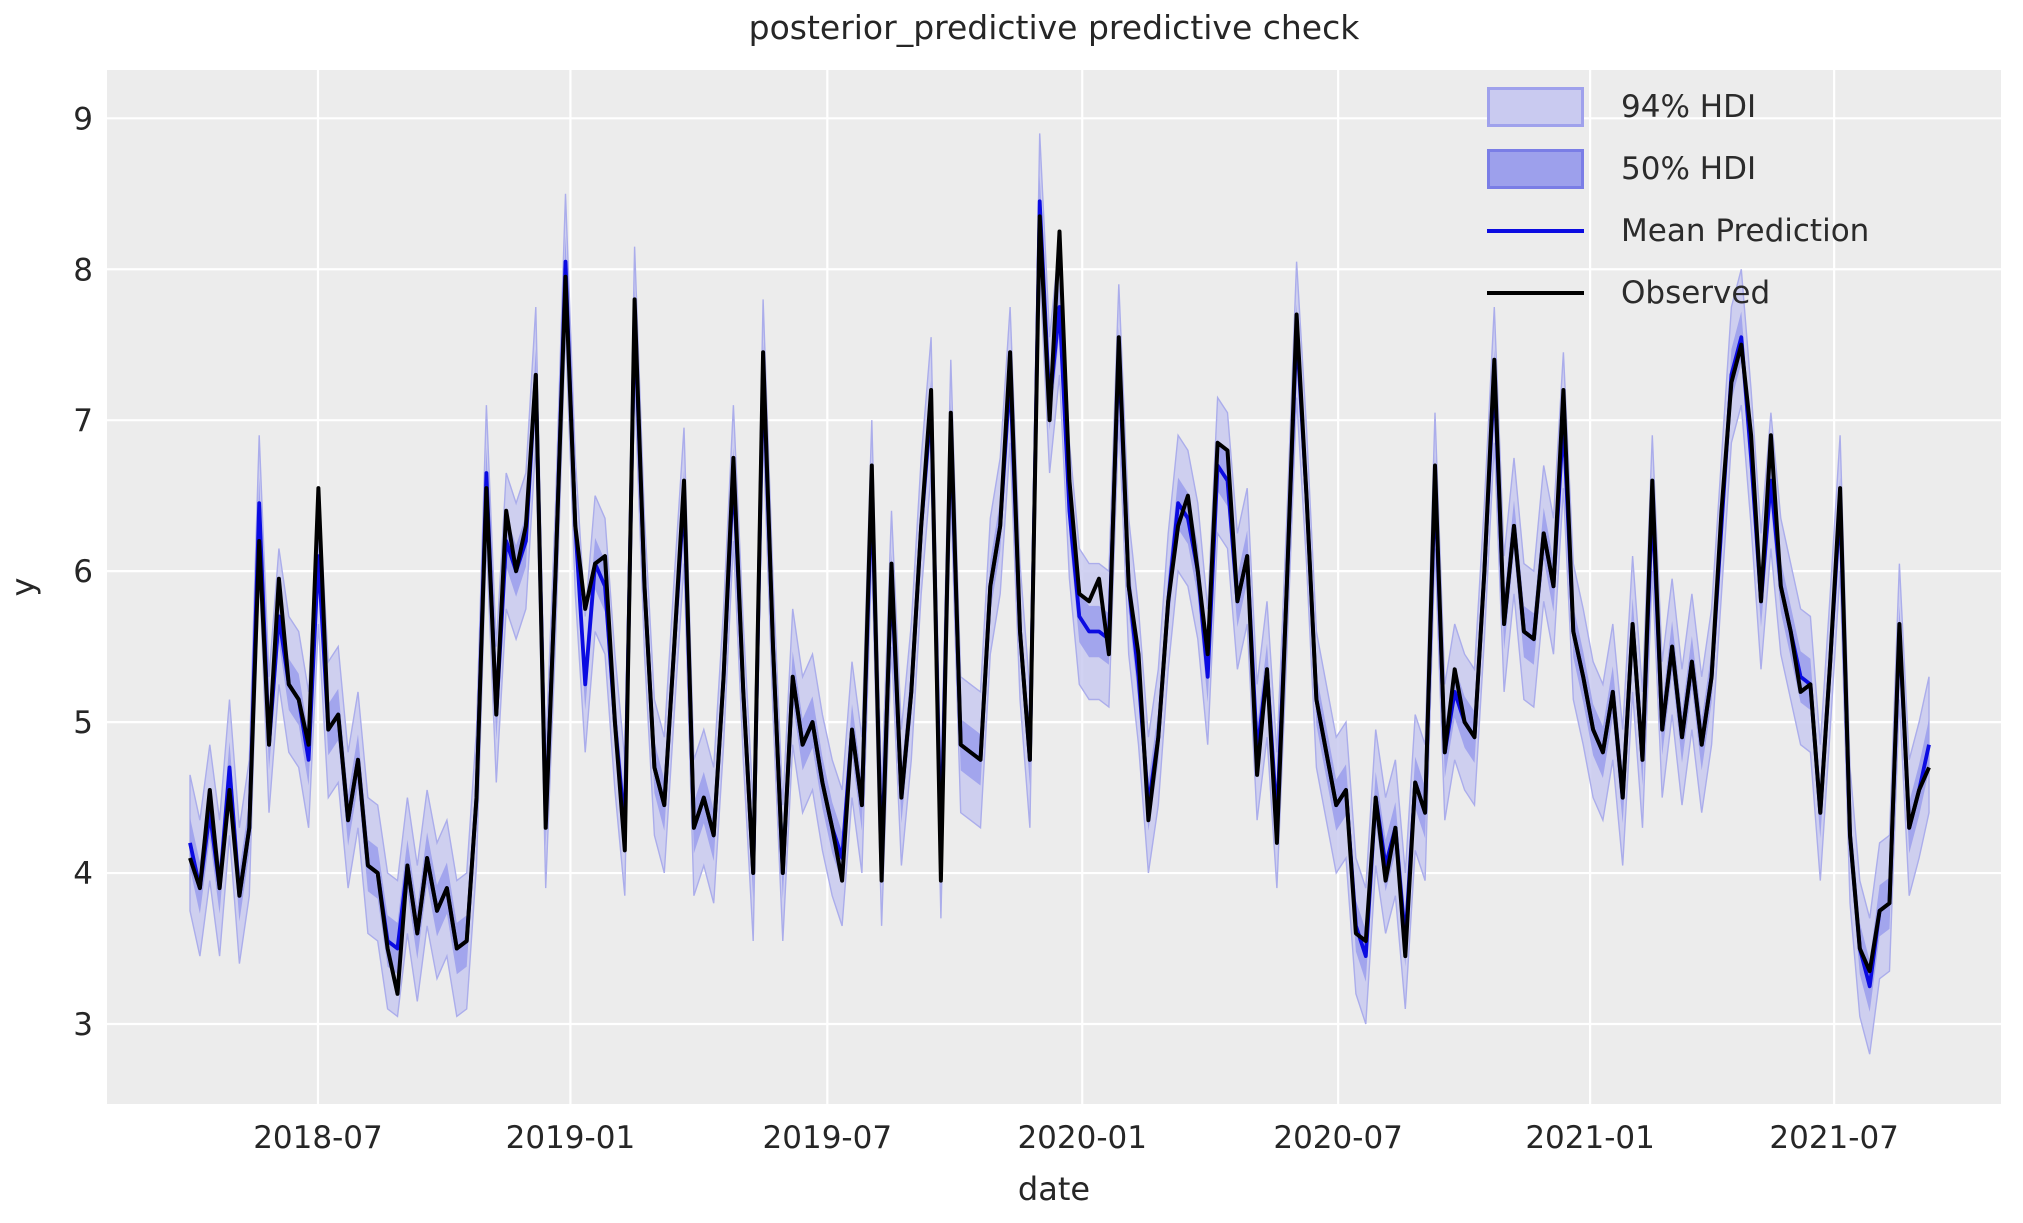  Describe the element at coordinates (1696, 292) in the screenshot. I see `legend-label: Observed` at that location.